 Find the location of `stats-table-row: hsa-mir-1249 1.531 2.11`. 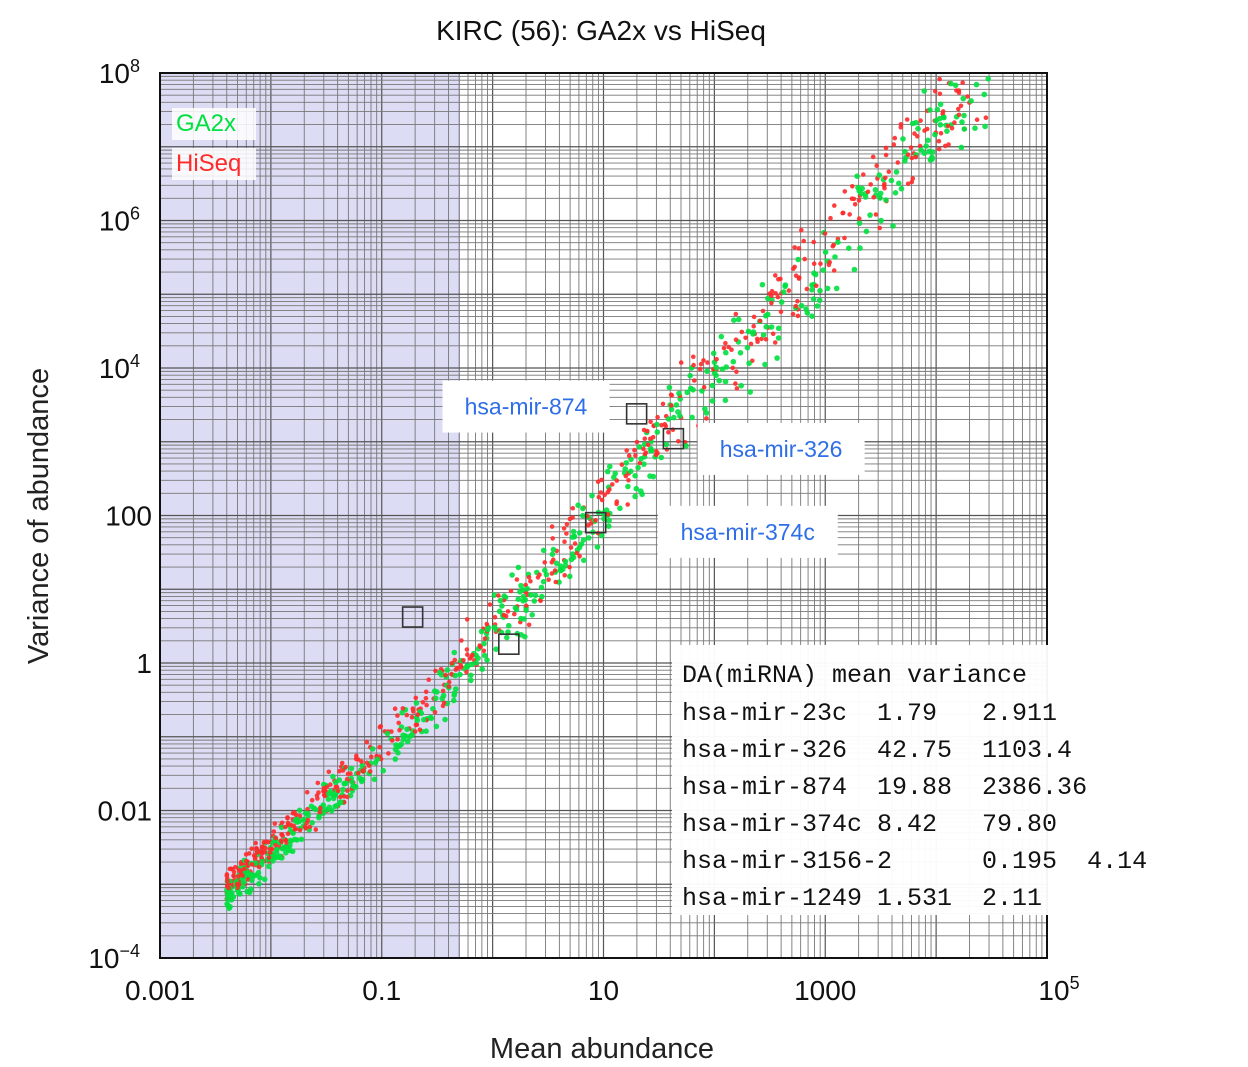

stats-table-row: hsa-mir-1249 1.531 2.11 is located at coordinates (862, 898).